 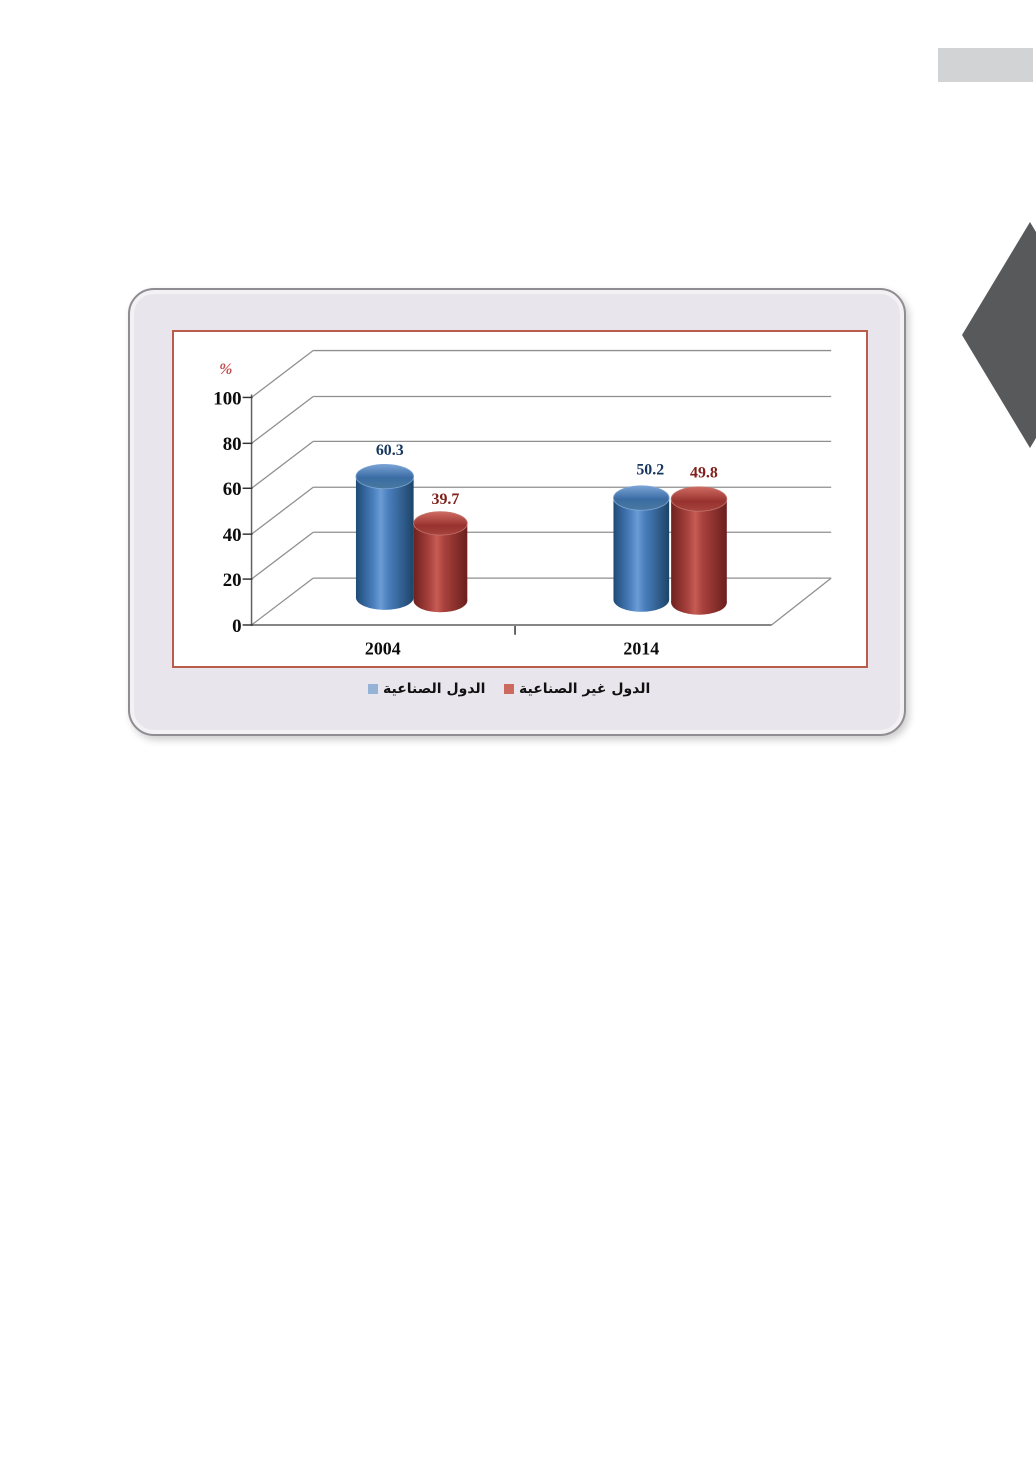 I want to click on legend-item-nonindustrial-countries: الدول غير الصناعية, so click(x=577, y=689).